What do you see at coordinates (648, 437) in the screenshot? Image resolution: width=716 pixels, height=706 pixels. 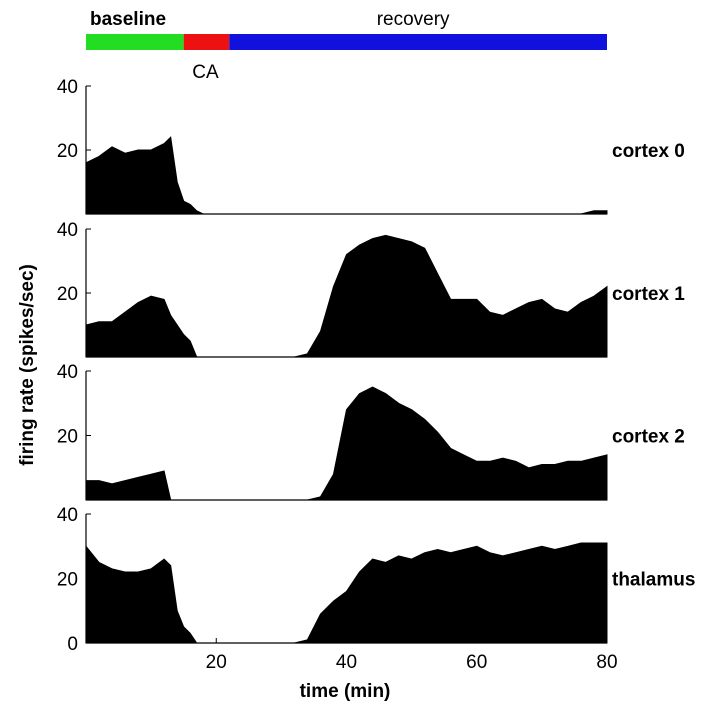 I see `series-label-cortex-2: cortex 2` at bounding box center [648, 437].